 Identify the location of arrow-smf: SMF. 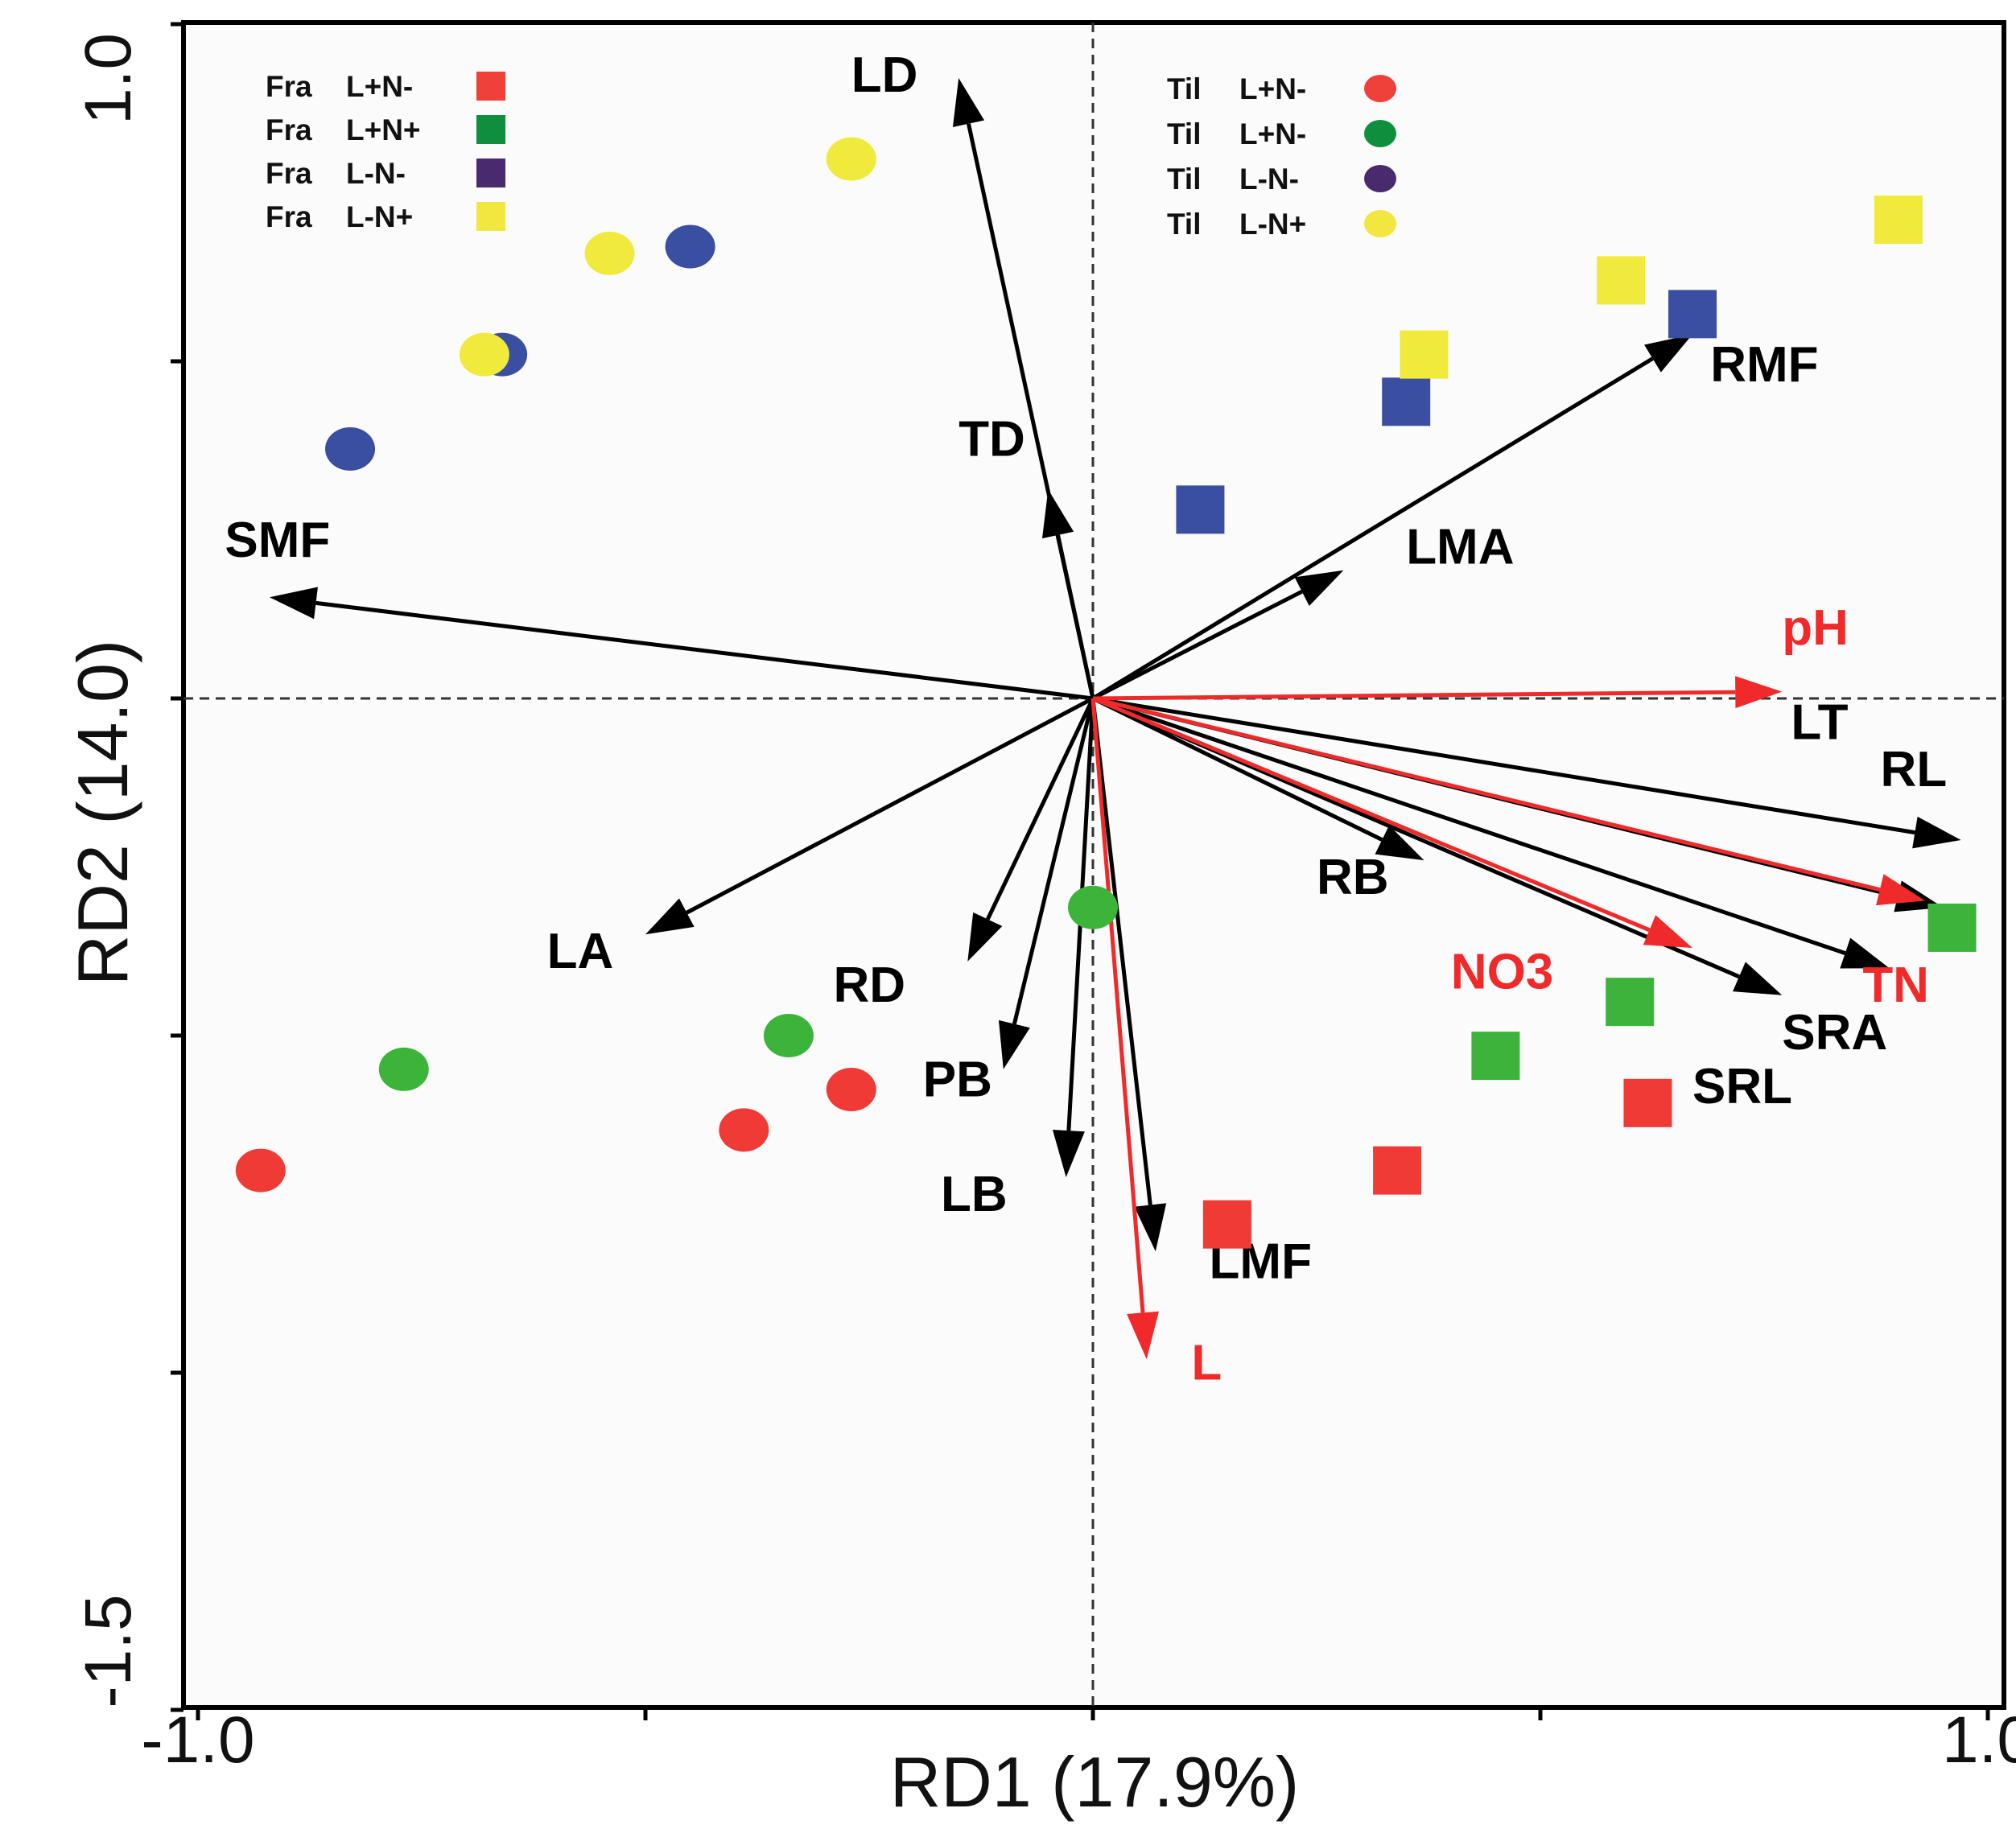
(659, 607).